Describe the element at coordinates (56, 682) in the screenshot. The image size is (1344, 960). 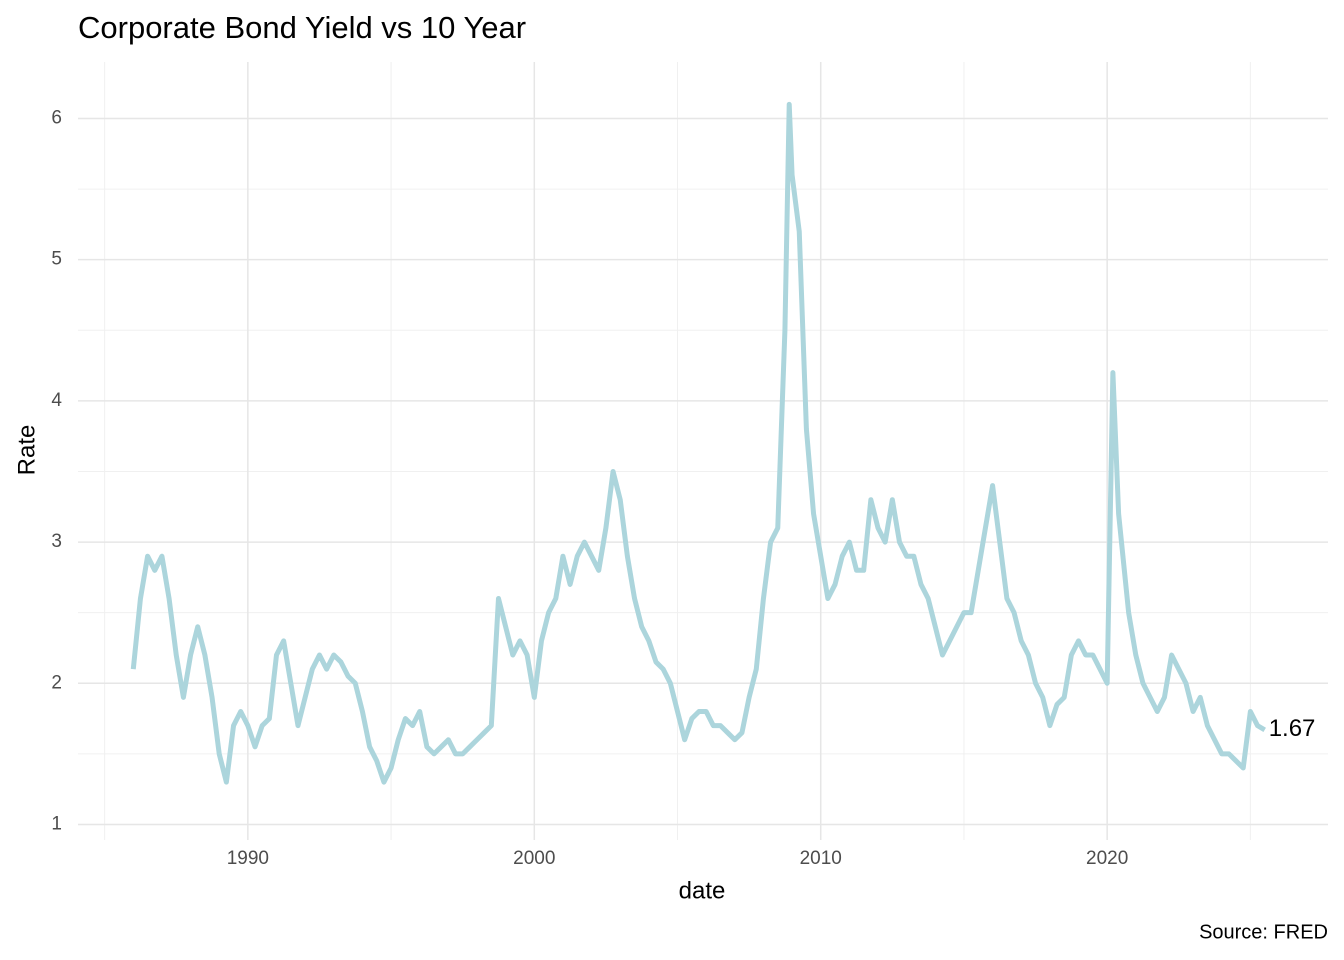
I see `y-tick-label: 2` at that location.